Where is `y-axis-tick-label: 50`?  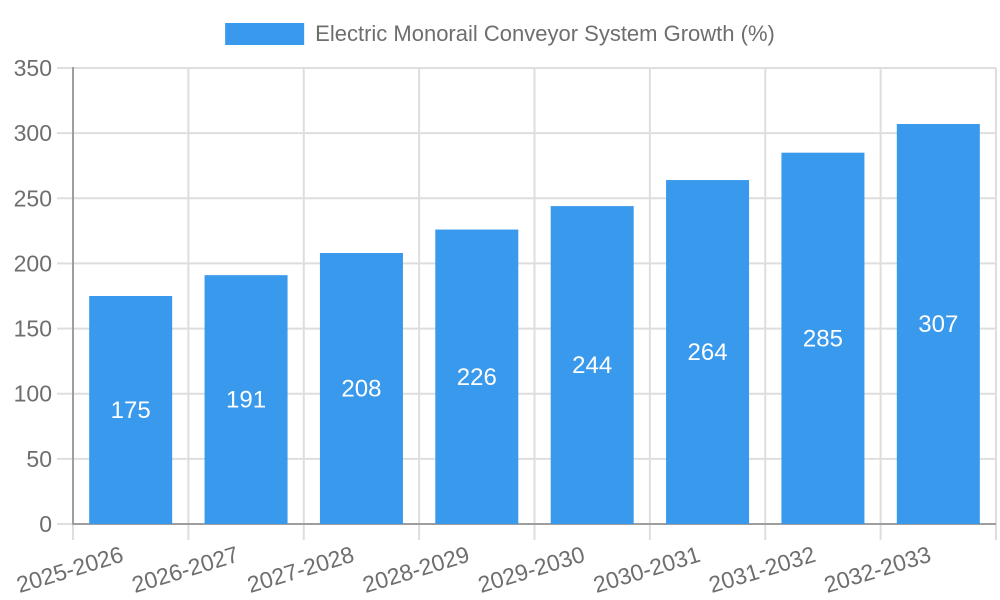 y-axis-tick-label: 50 is located at coordinates (39, 459).